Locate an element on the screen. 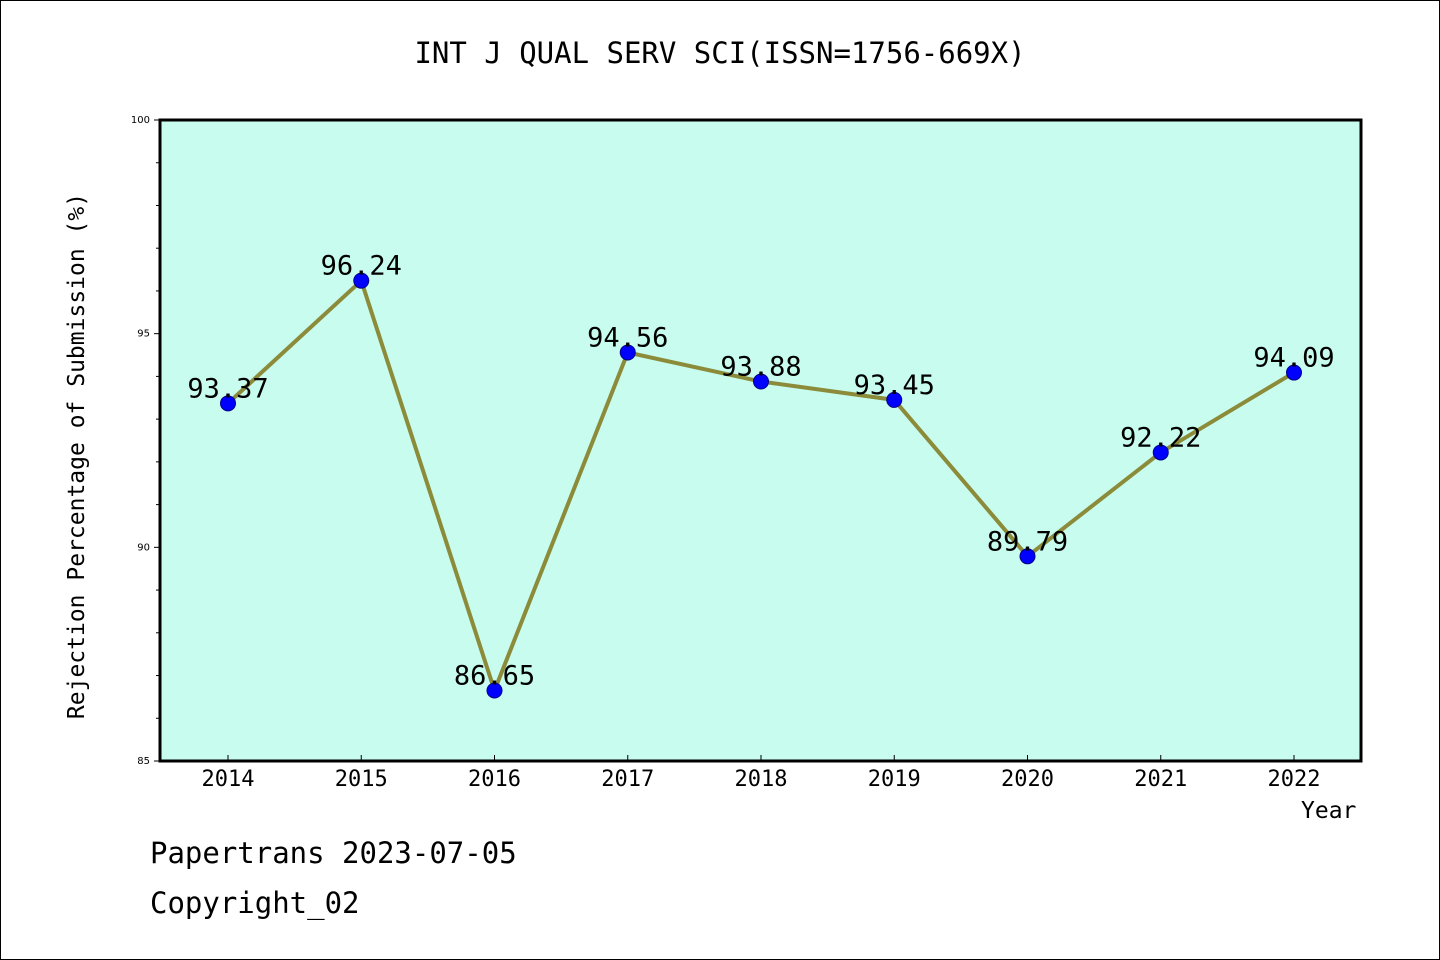 The image size is (1440, 960). x-tick-label: 2018 is located at coordinates (761, 779).